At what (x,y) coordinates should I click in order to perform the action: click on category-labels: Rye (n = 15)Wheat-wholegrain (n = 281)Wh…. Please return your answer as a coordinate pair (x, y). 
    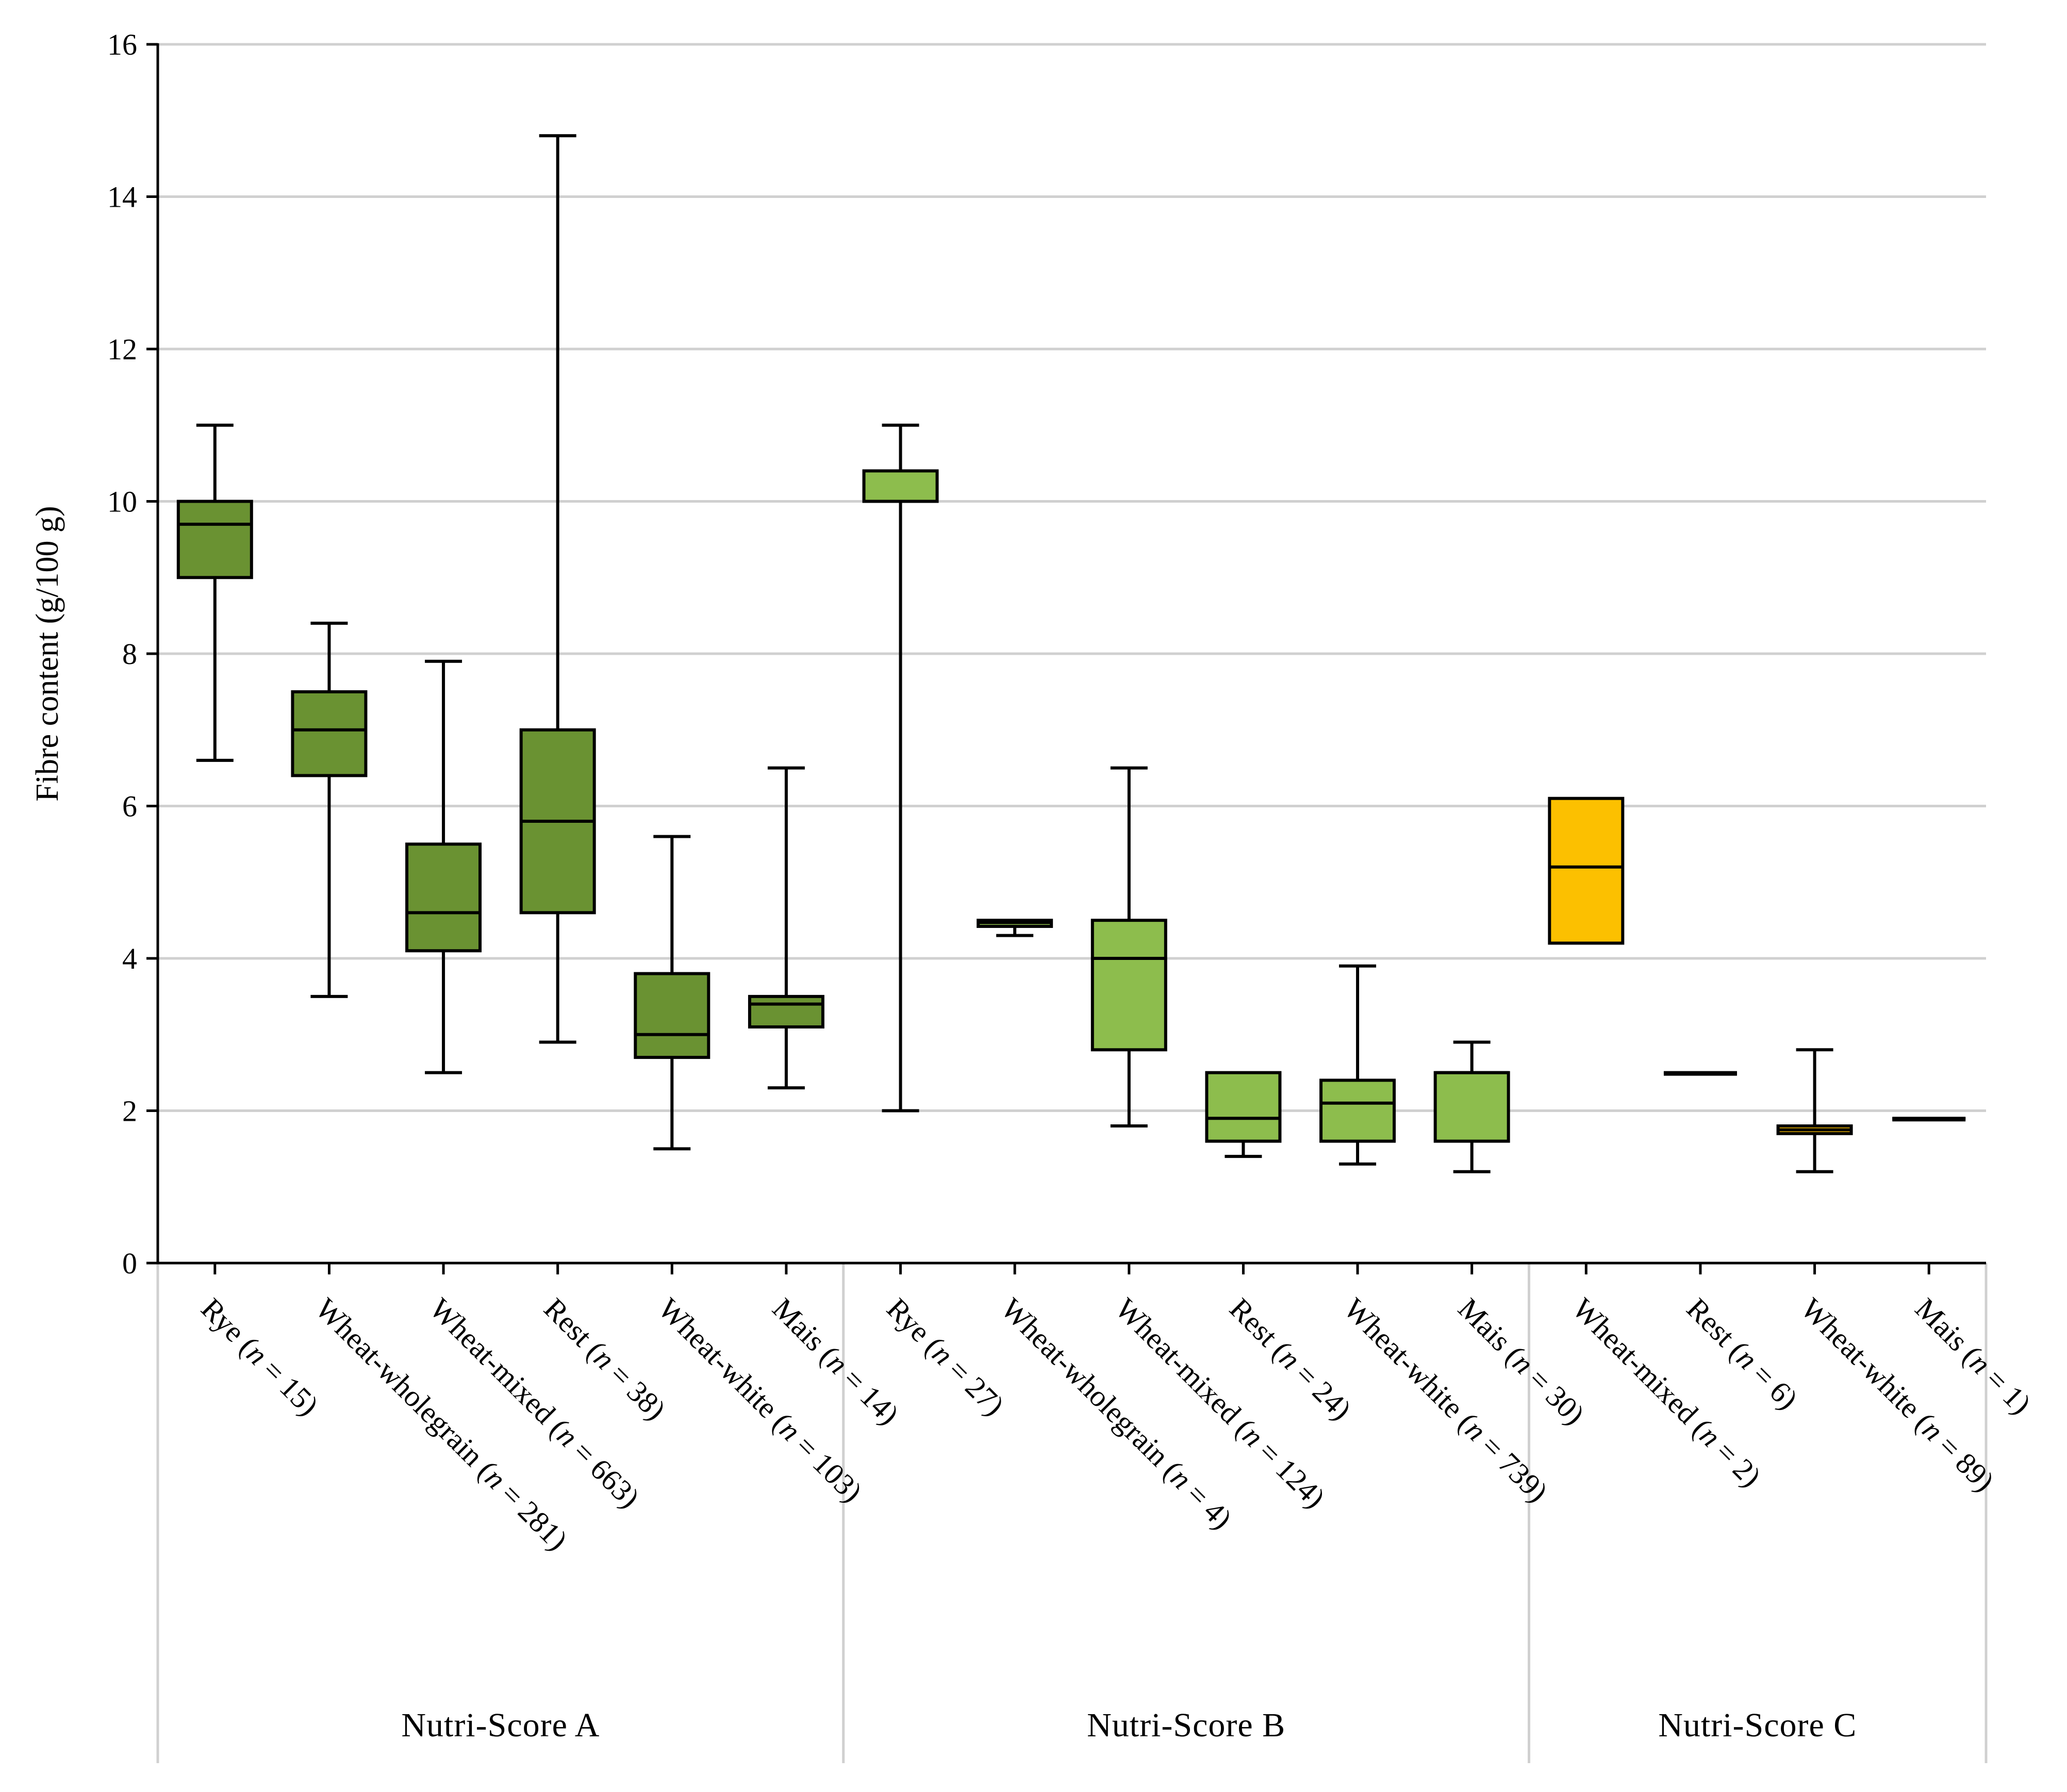
    Looking at the image, I should click on (1116, 1423).